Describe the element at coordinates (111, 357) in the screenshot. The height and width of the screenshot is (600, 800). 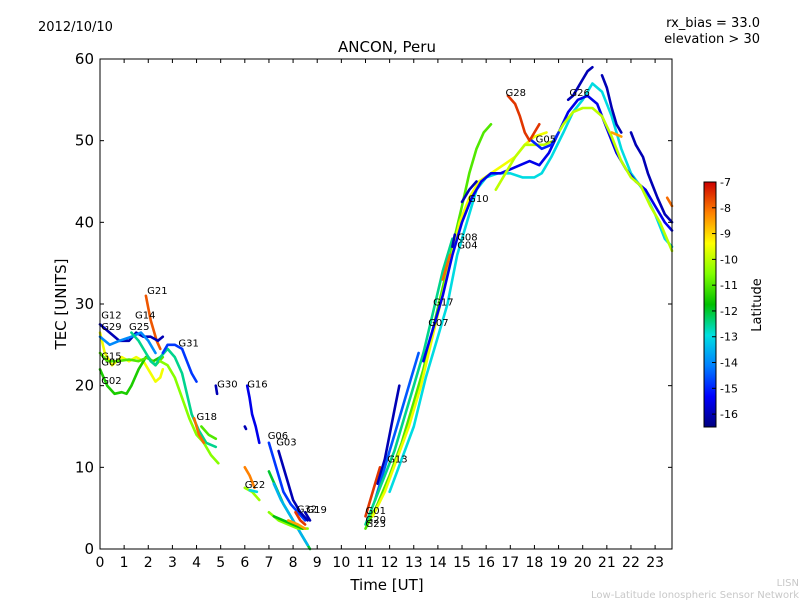
I see `satellite-label-g15: G15` at that location.